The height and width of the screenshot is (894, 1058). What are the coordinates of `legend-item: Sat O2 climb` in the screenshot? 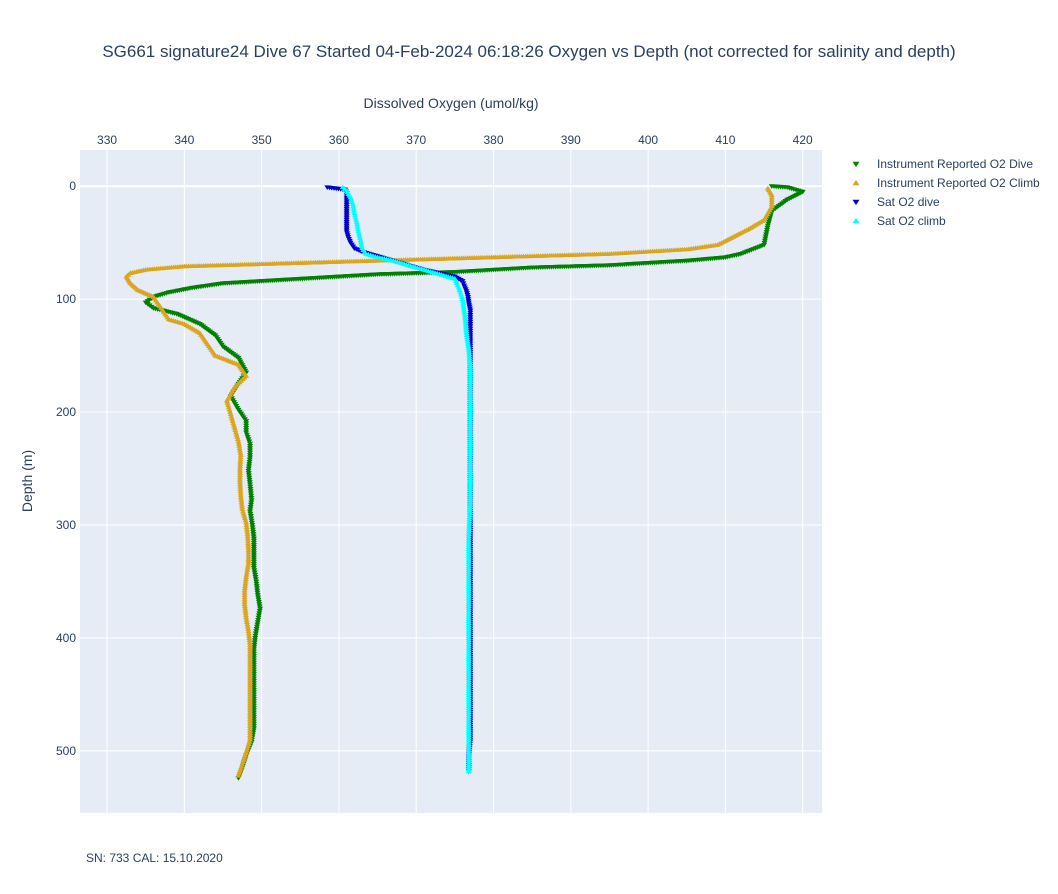 It's located at (899, 221).